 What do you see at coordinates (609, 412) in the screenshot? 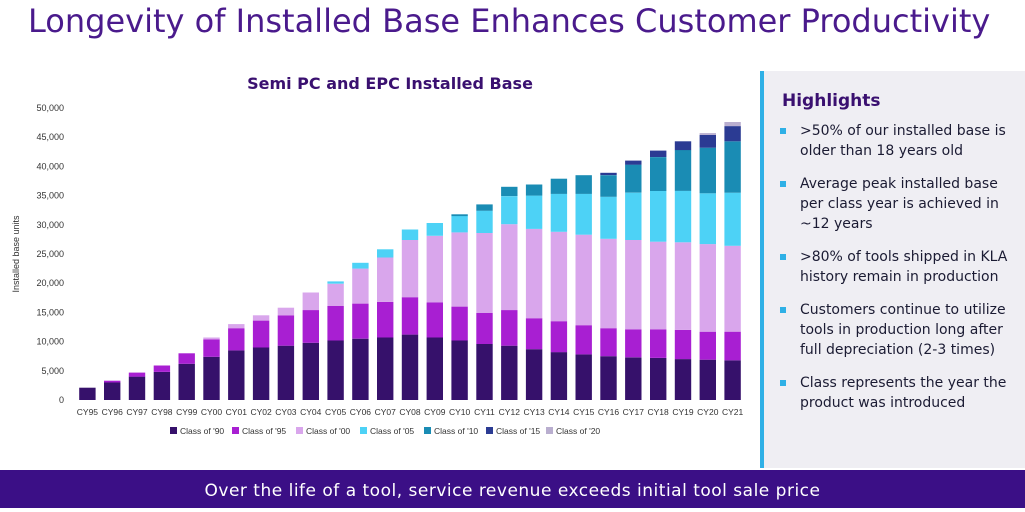
I see `x-tick-label: CY16` at bounding box center [609, 412].